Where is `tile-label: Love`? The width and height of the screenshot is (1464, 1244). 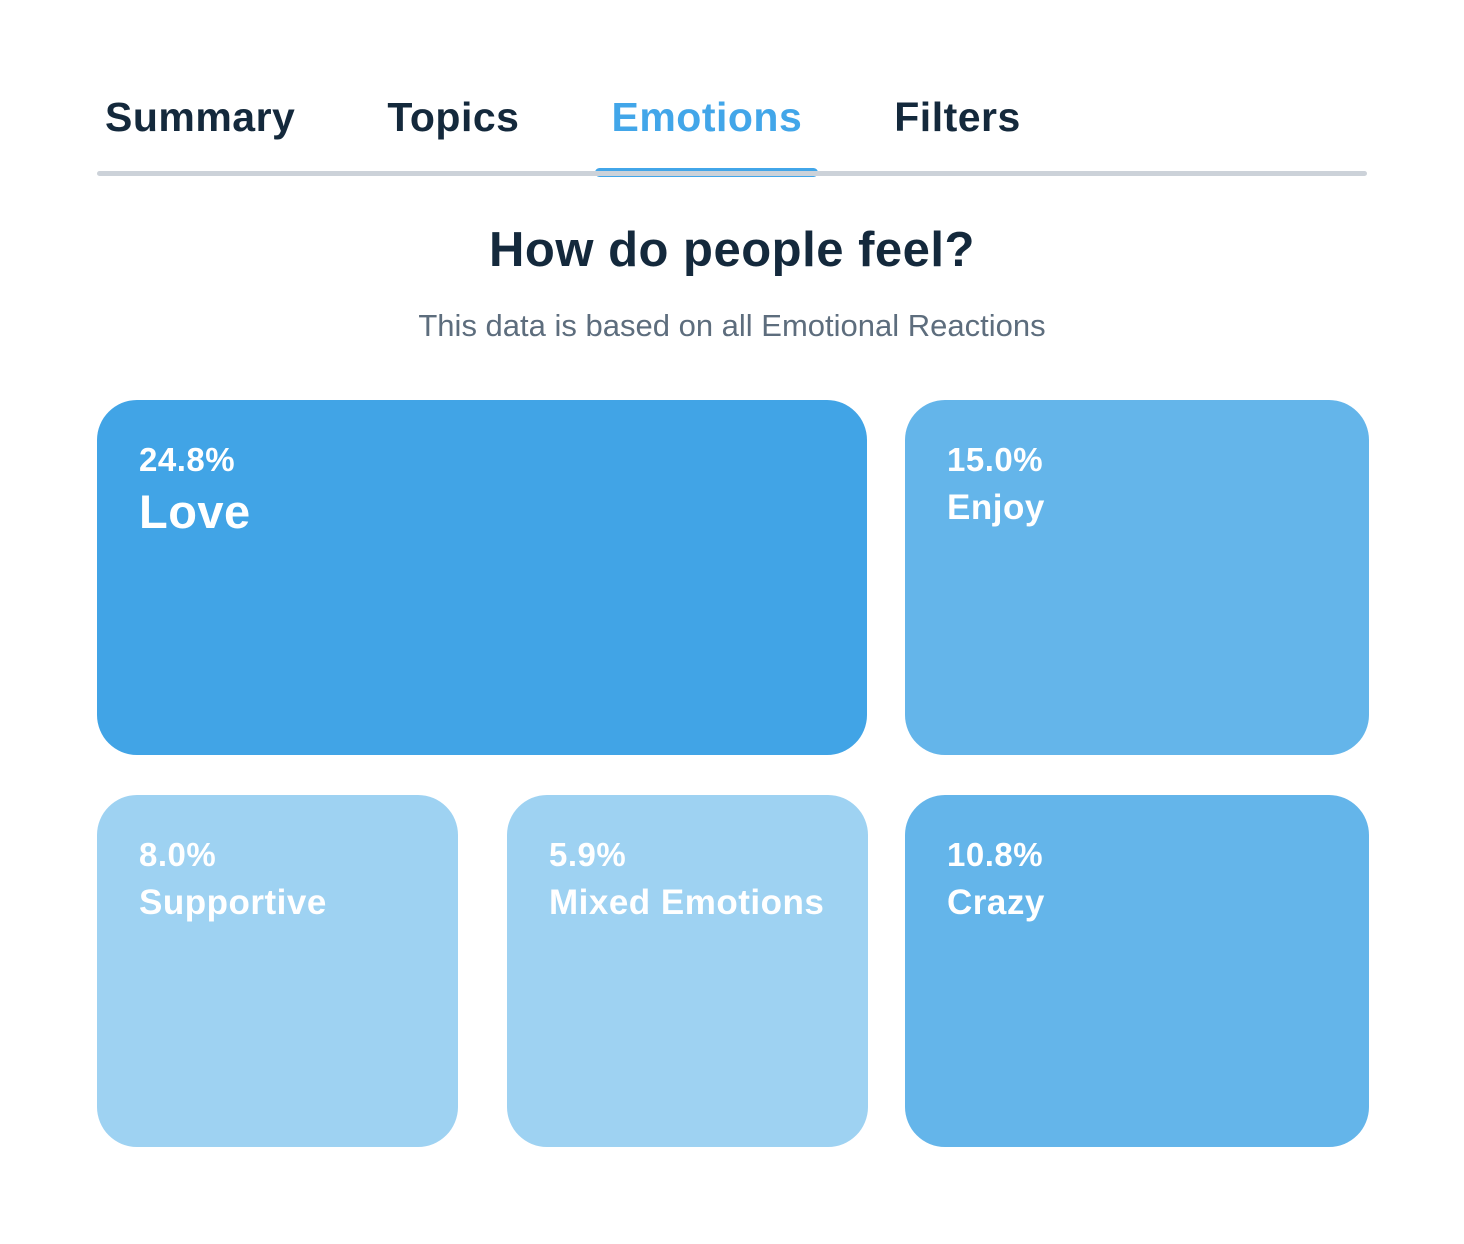
tile-label: Love is located at coordinates (195, 511).